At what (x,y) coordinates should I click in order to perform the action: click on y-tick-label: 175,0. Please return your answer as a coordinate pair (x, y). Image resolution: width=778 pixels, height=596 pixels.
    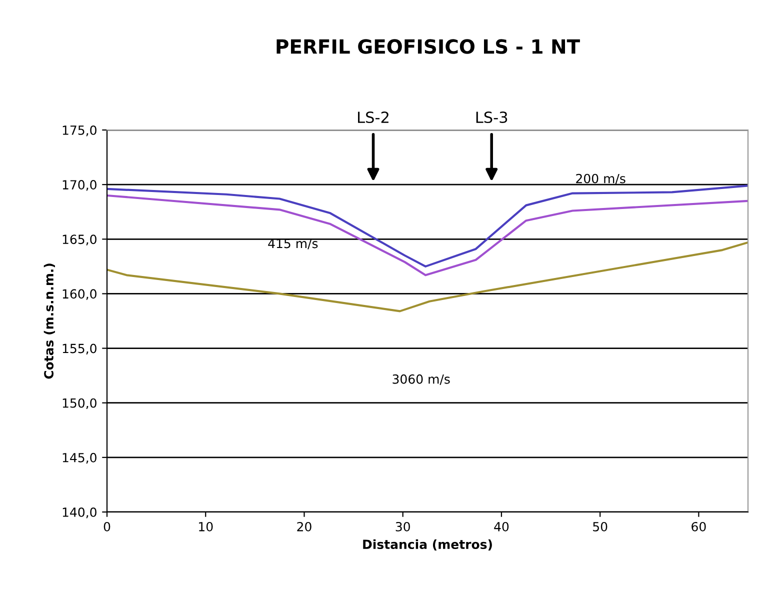
    Looking at the image, I should click on (79, 130).